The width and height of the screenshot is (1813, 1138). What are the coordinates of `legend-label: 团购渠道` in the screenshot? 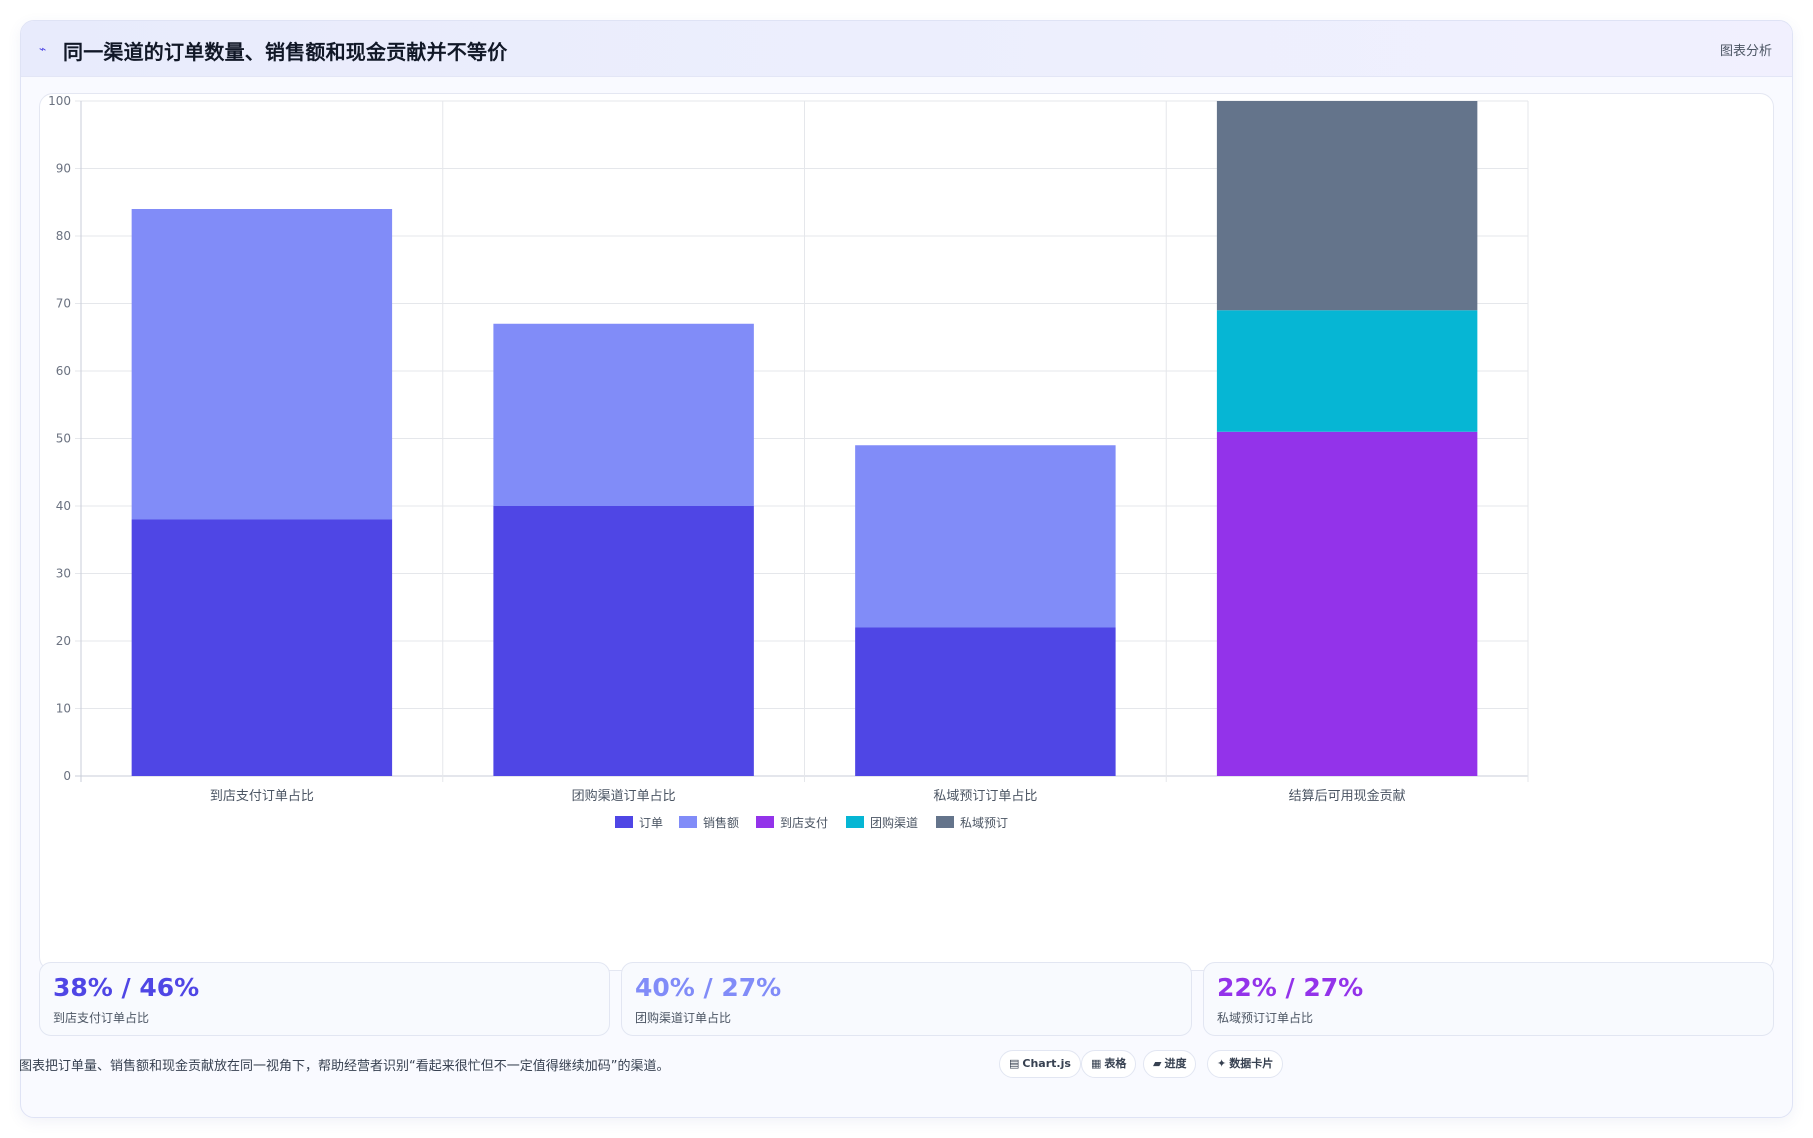 It's located at (894, 822).